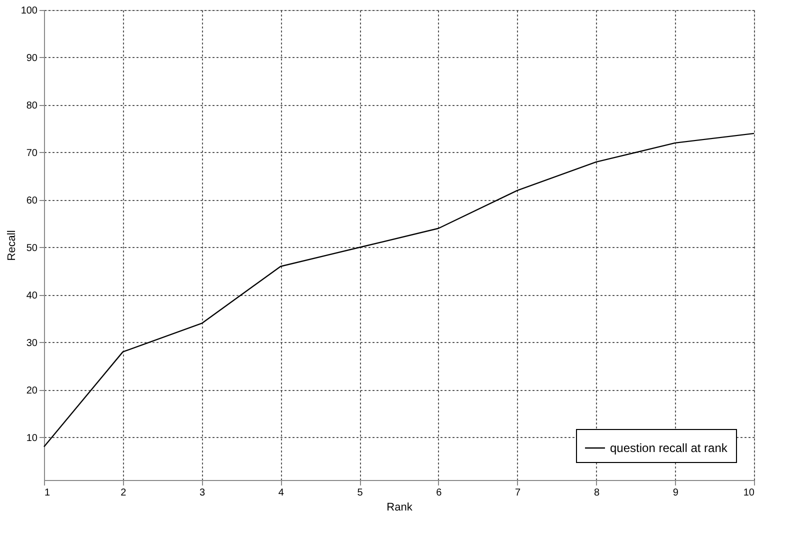 Image resolution: width=794 pixels, height=559 pixels. I want to click on y-tick-label: 40, so click(32, 296).